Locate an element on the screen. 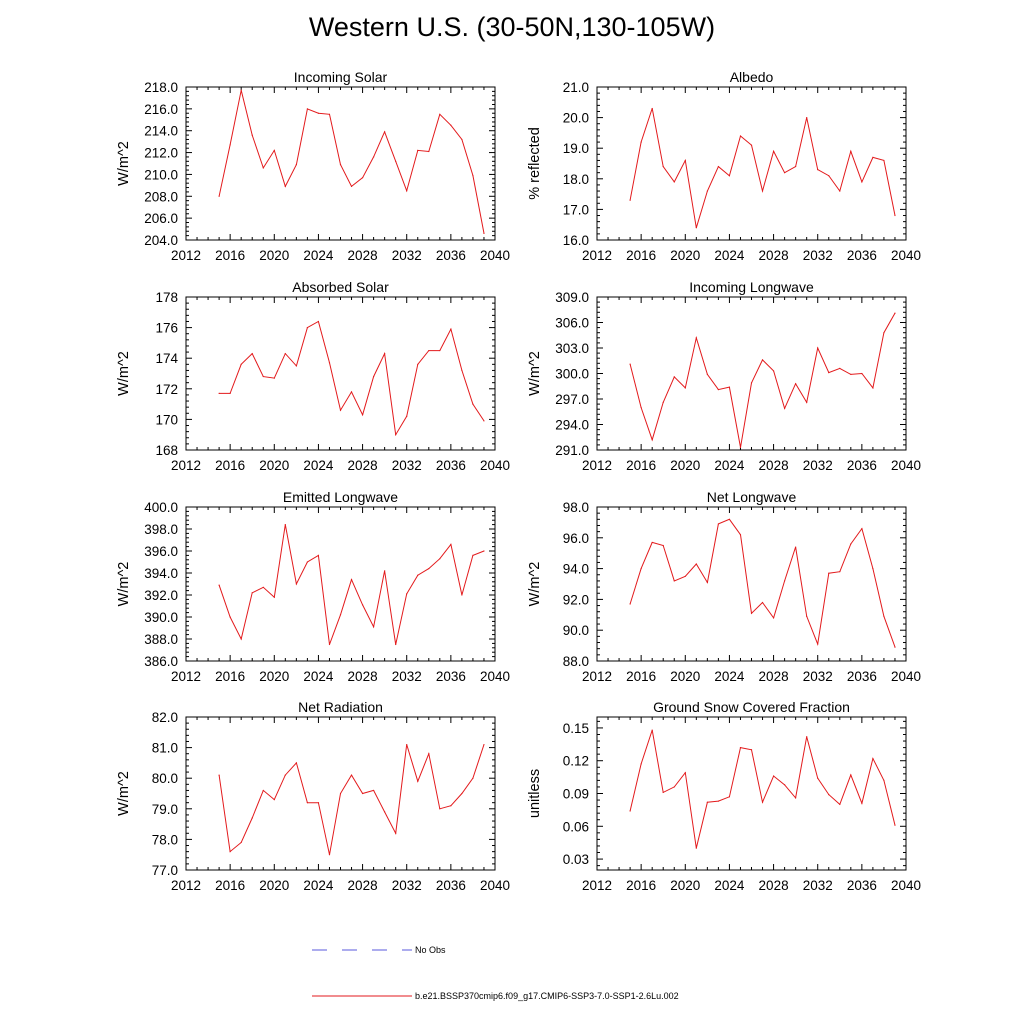 Image resolution: width=1024 pixels, height=1024 pixels. x-tick-label: 2032 is located at coordinates (407, 255).